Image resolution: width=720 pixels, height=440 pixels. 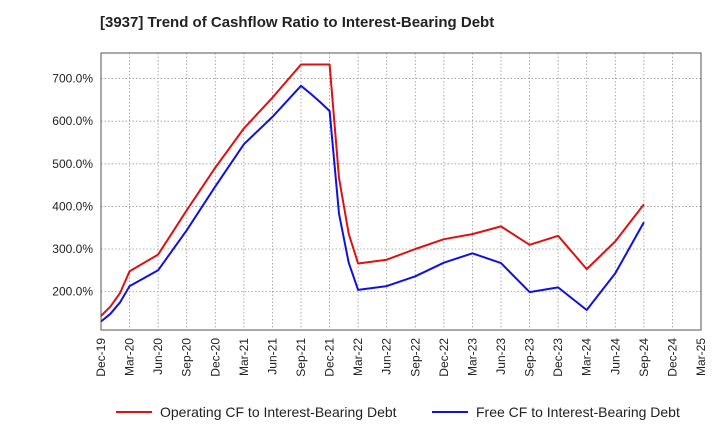 I want to click on x-tick-label: Sep-22, so click(x=415, y=357).